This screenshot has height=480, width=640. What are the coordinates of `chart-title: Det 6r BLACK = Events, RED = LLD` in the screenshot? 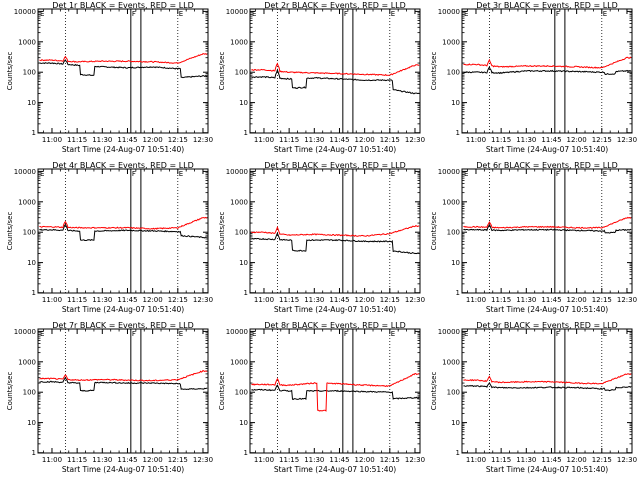 It's located at (547, 165).